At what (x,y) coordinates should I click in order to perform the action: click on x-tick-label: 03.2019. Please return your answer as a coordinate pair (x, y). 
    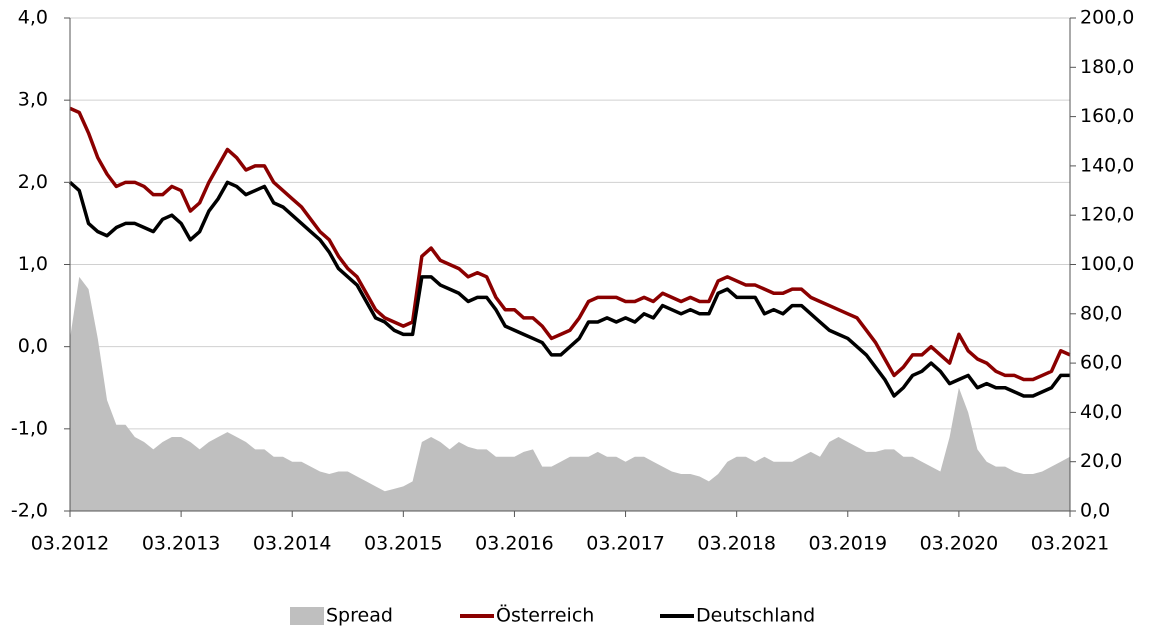
    Looking at the image, I should click on (847, 544).